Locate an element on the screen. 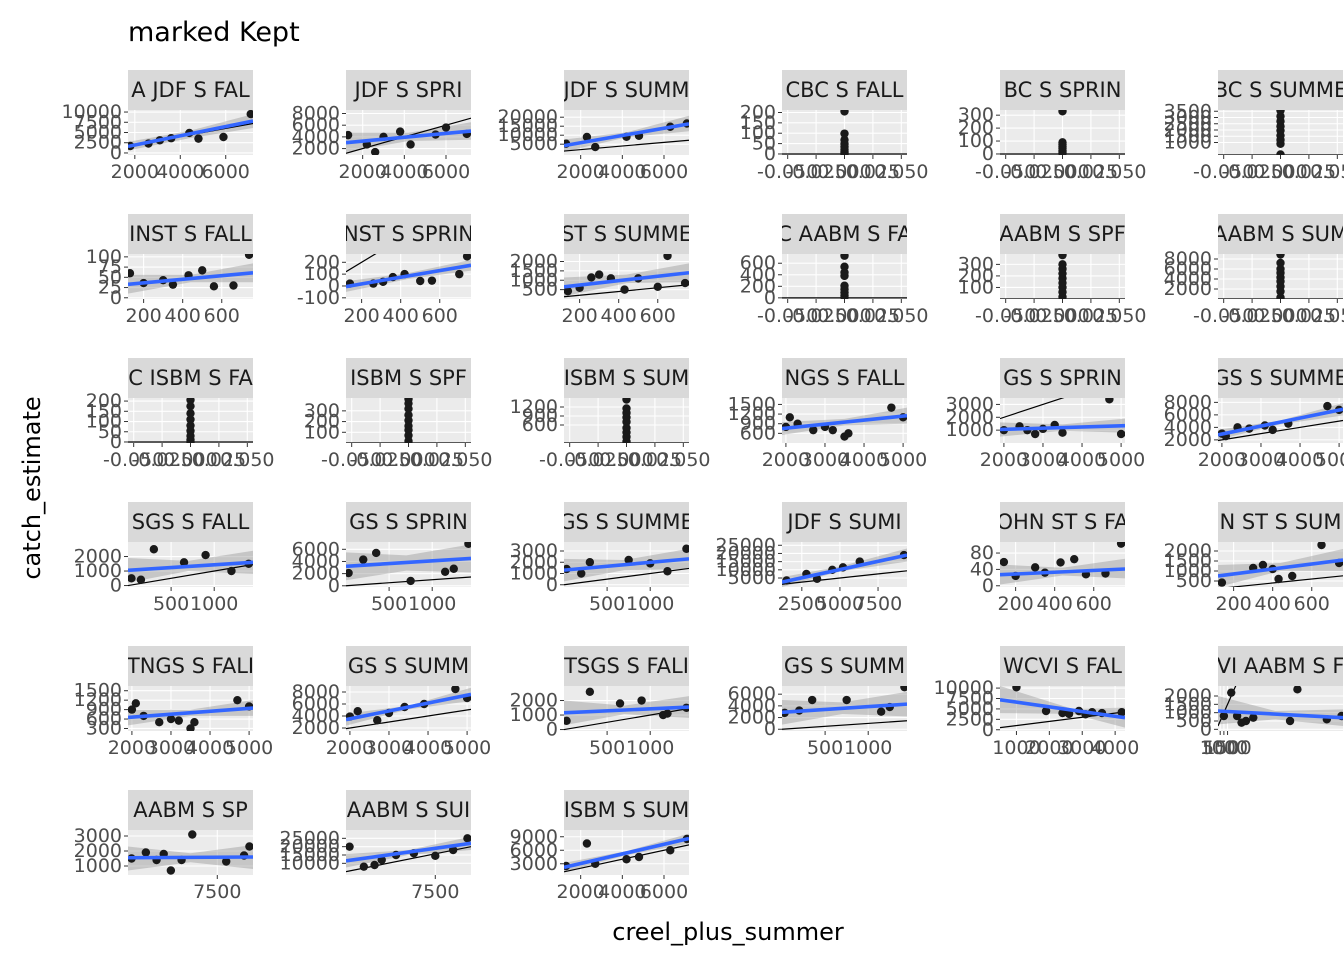 This screenshot has width=1344, height=960. y-tick-label: 1500 is located at coordinates (98, 691).